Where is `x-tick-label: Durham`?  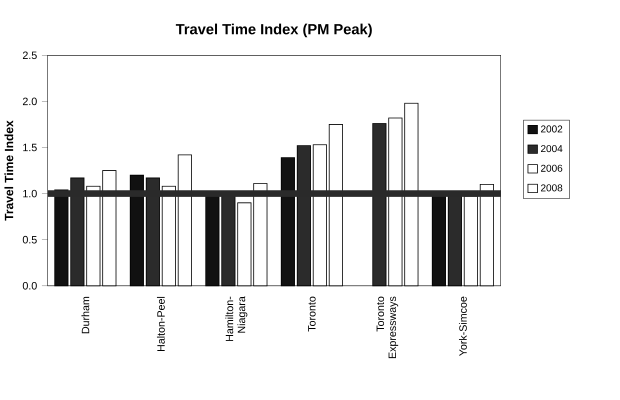
x-tick-label: Durham is located at coordinates (85, 315).